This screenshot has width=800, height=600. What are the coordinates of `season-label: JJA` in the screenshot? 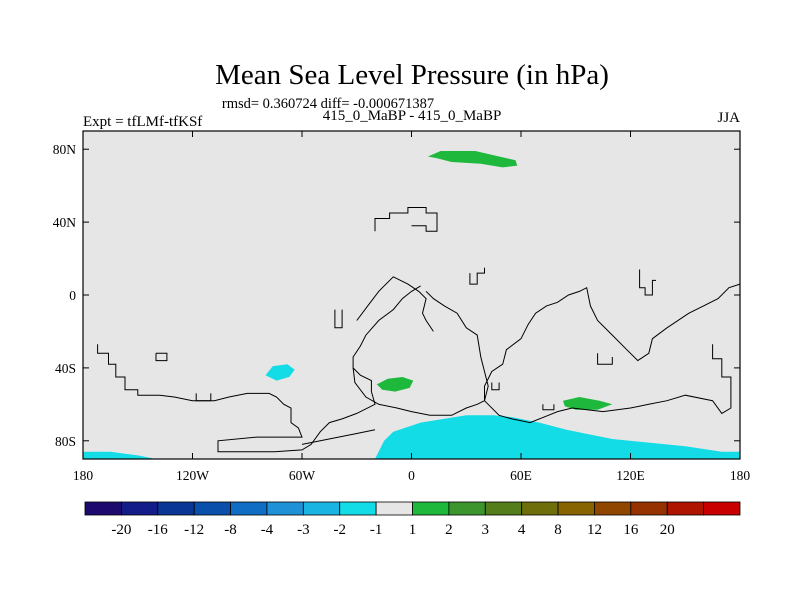 It's located at (728, 118).